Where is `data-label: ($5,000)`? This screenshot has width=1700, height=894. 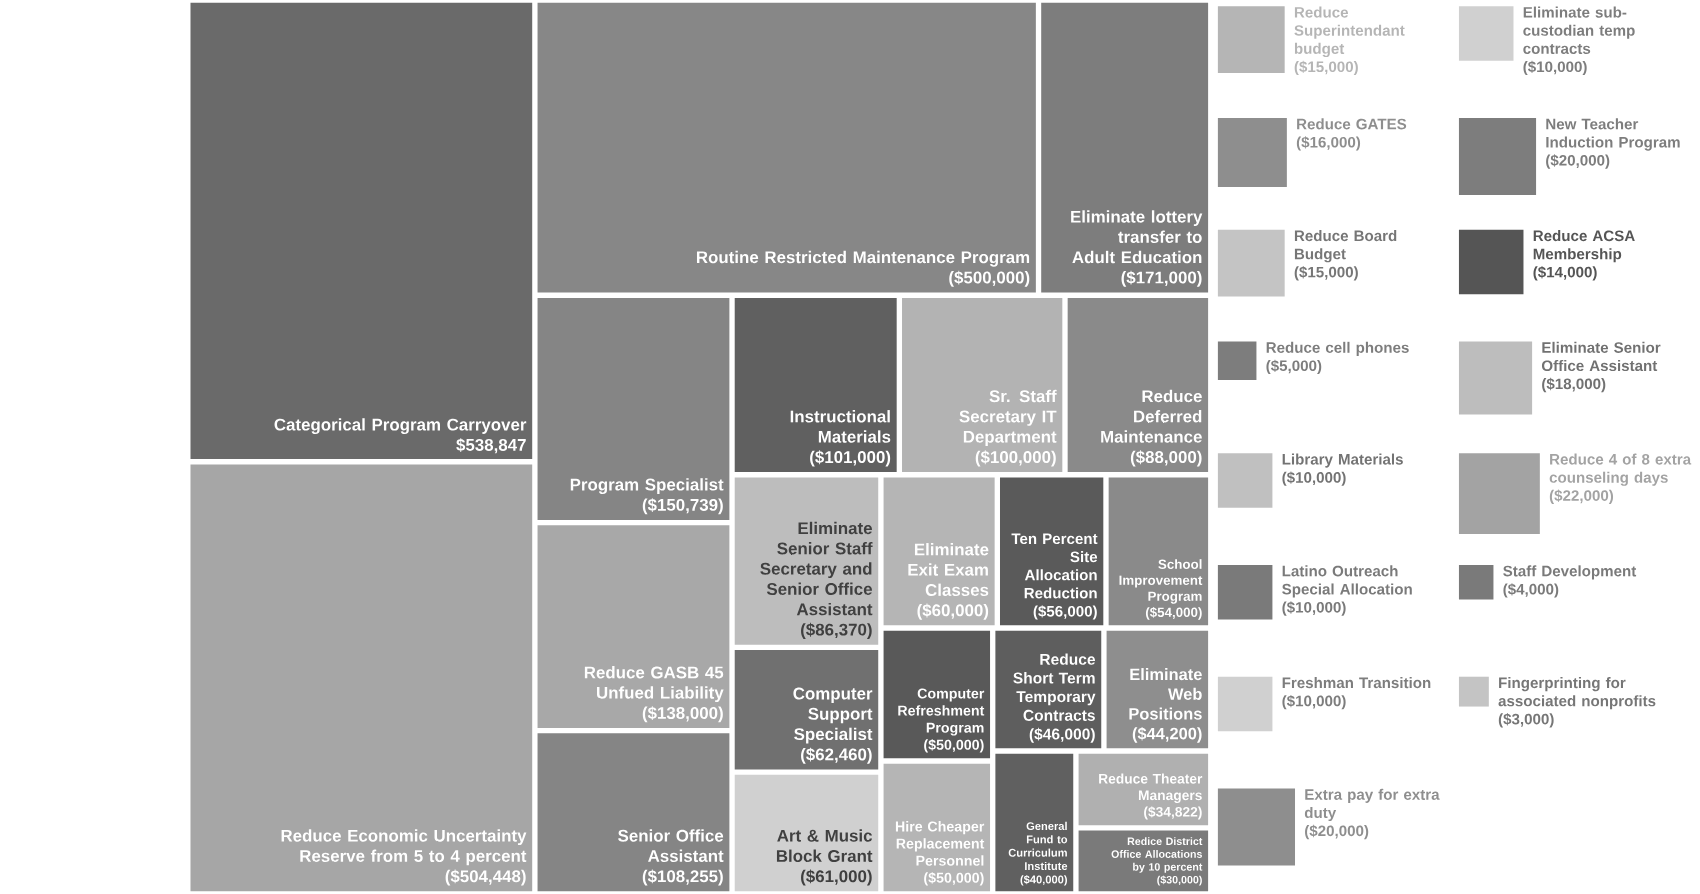 data-label: ($5,000) is located at coordinates (1294, 367).